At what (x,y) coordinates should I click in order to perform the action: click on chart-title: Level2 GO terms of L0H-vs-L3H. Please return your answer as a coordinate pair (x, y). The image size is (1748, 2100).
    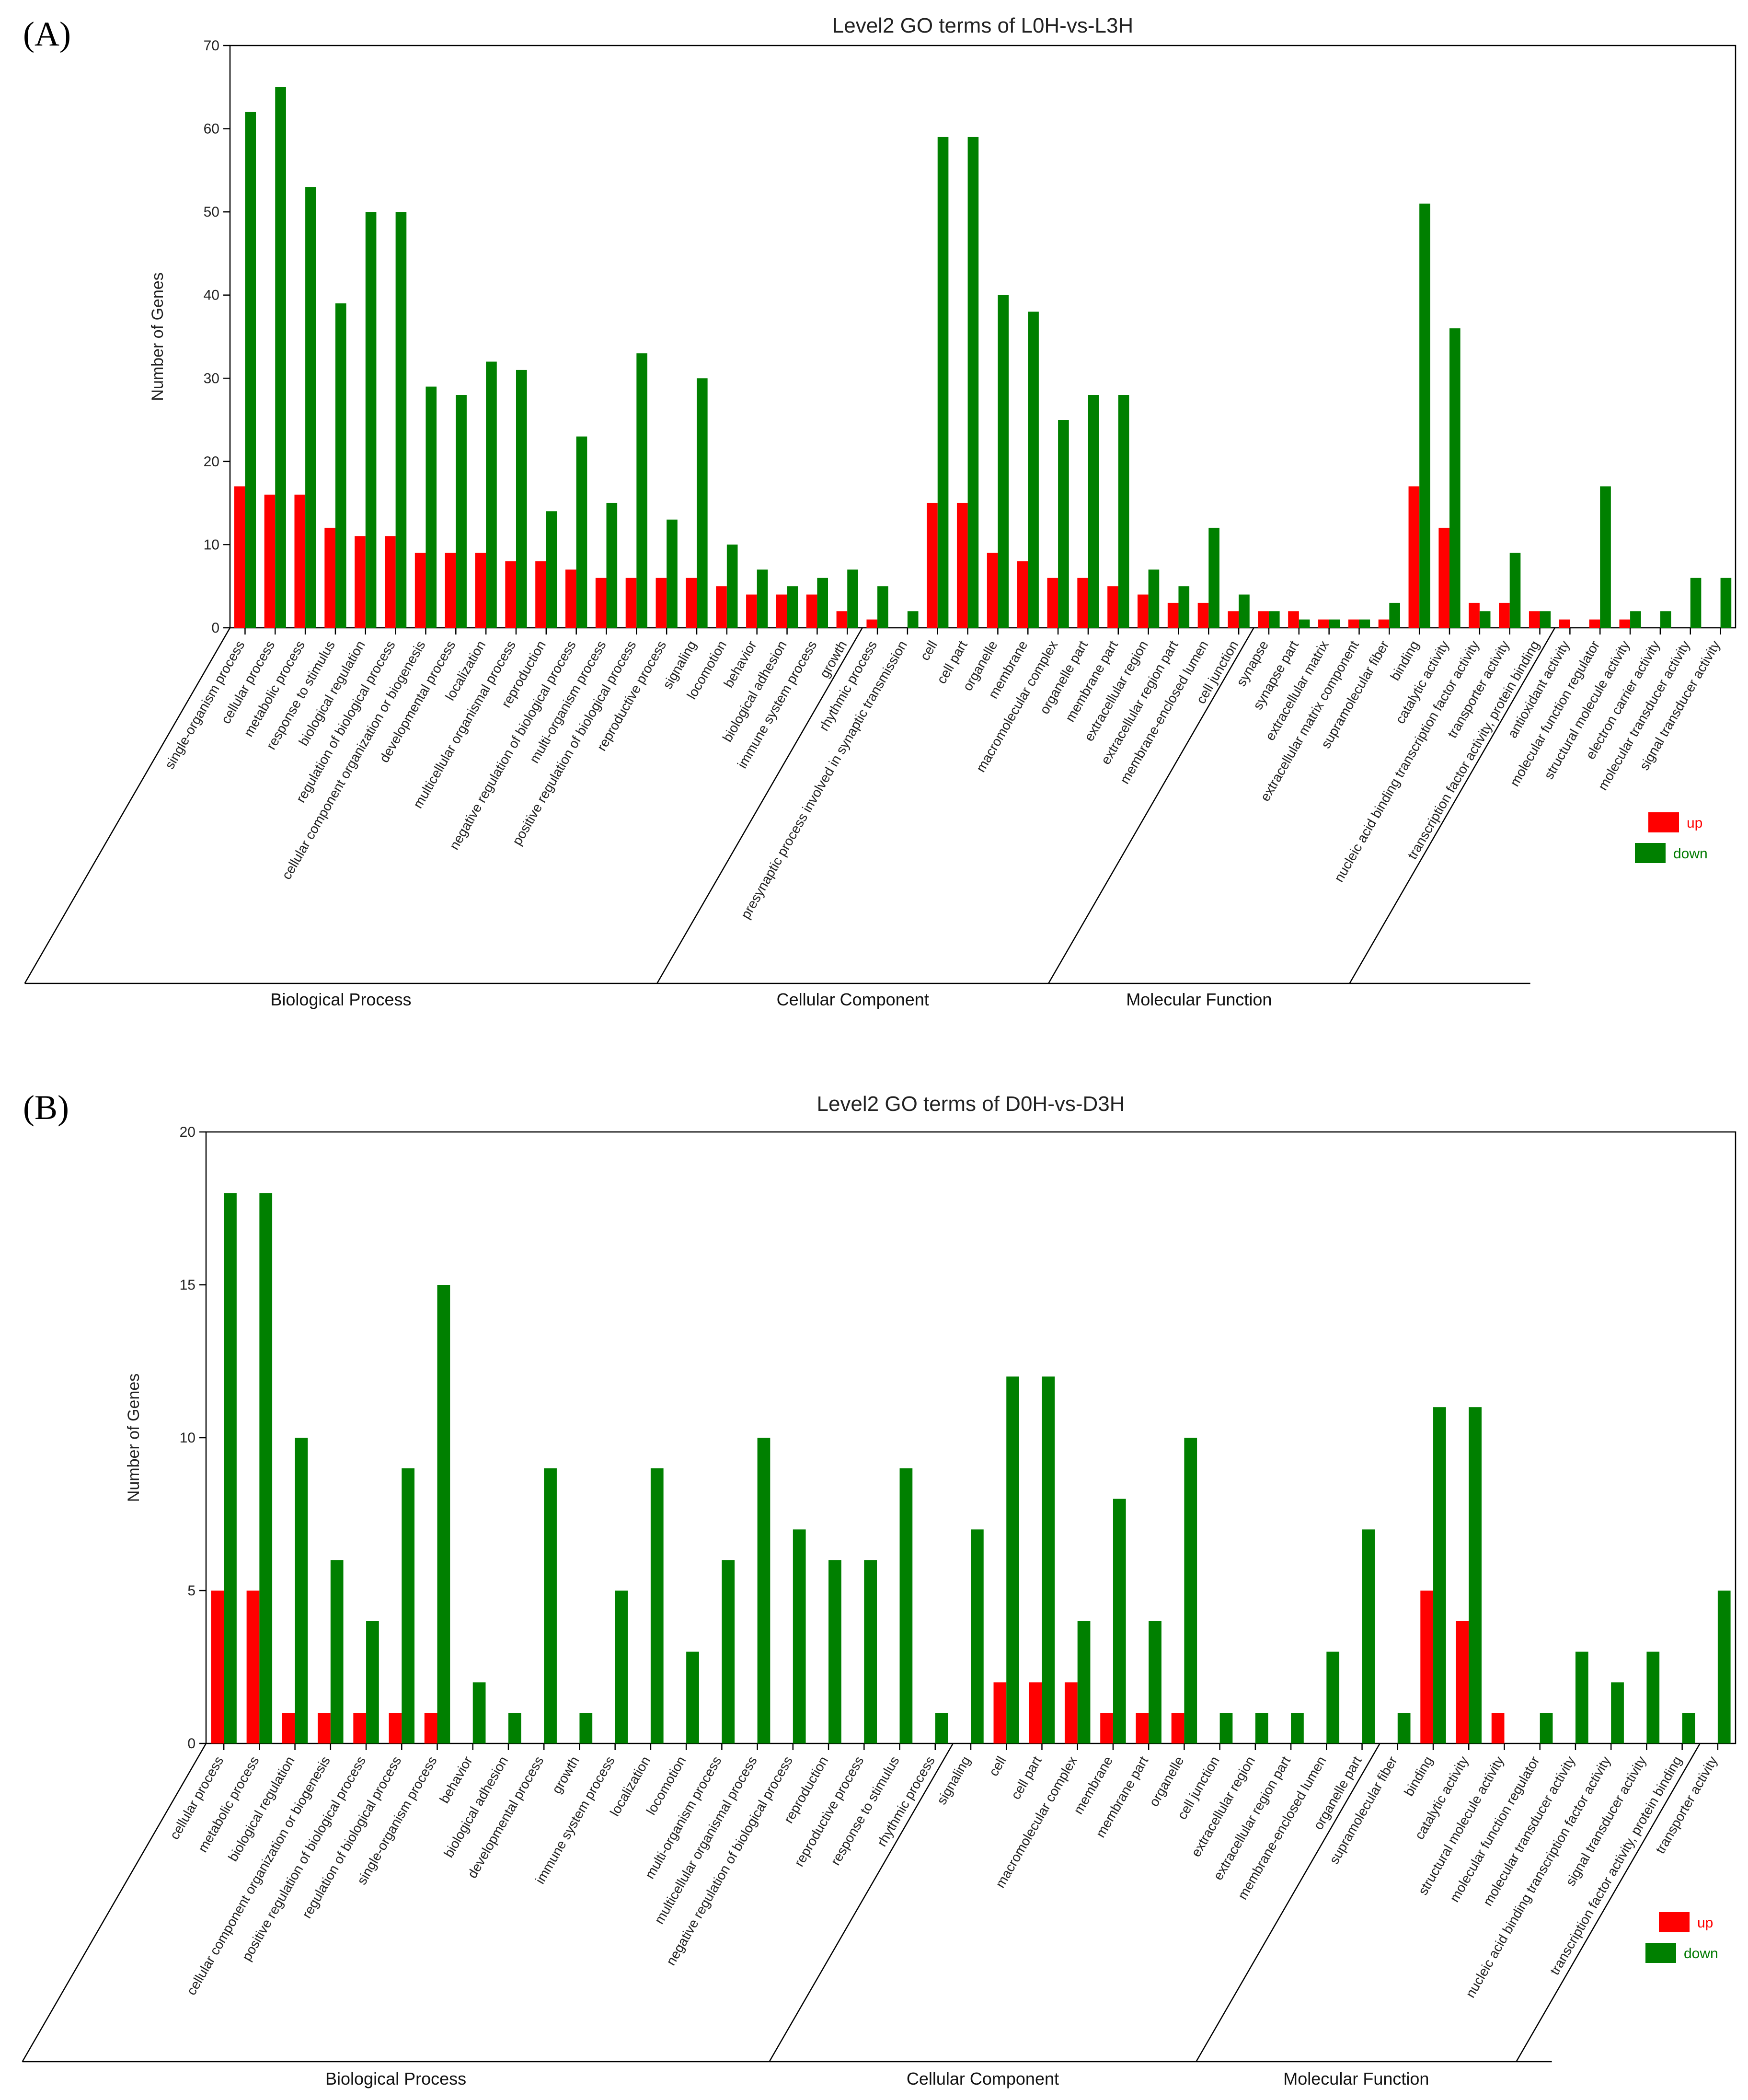
    Looking at the image, I should click on (982, 25).